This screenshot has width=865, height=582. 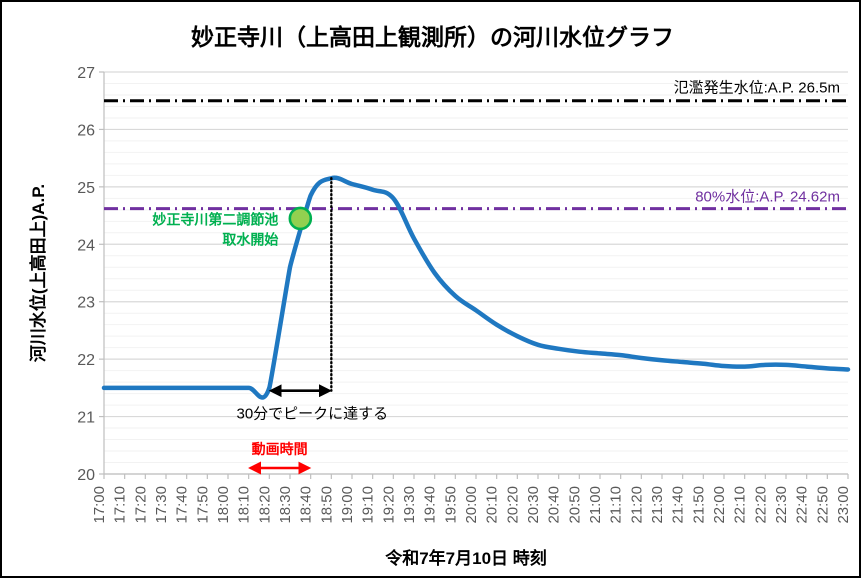 What do you see at coordinates (492, 505) in the screenshot?
I see `x-axis-tick-label: 20:10` at bounding box center [492, 505].